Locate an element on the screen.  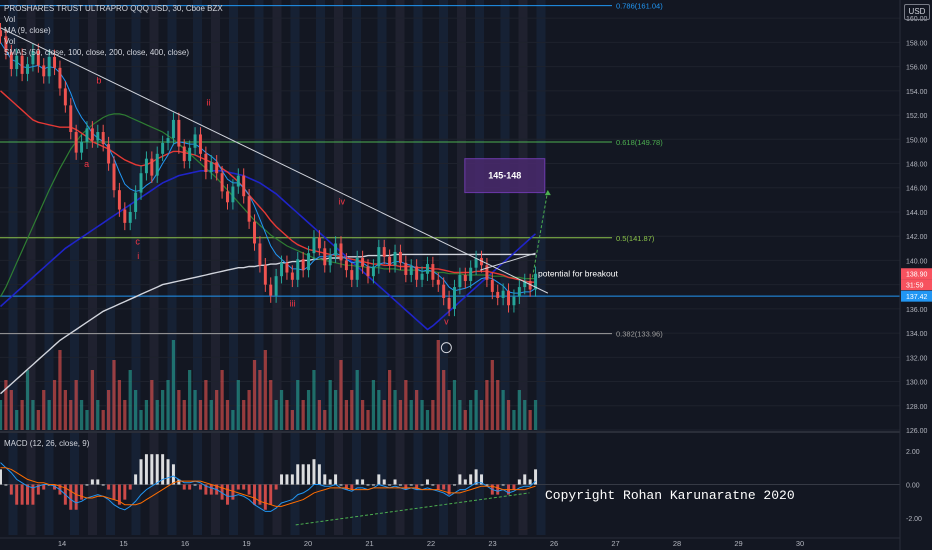
currency-badge: USD is located at coordinates (917, 12).